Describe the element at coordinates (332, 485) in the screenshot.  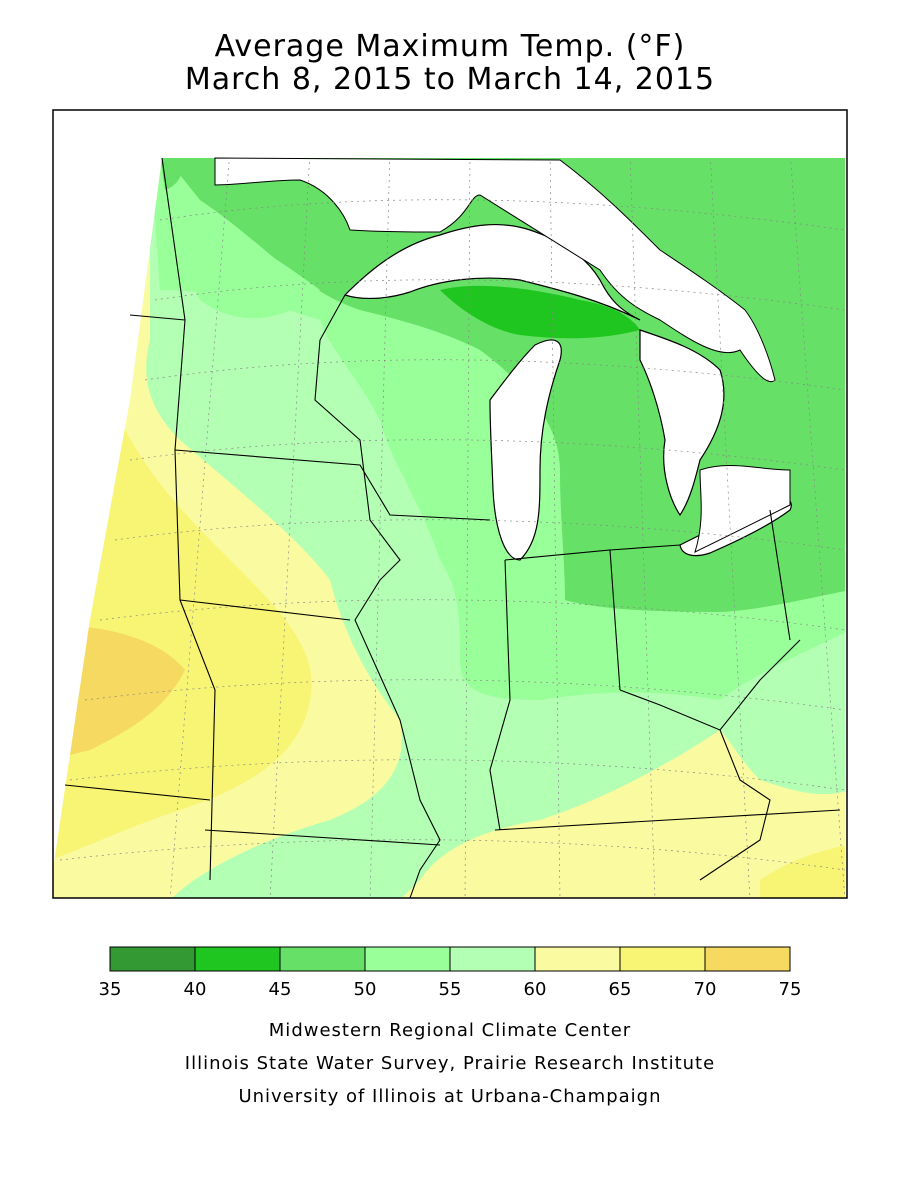
I see `mn-iowa-line` at that location.